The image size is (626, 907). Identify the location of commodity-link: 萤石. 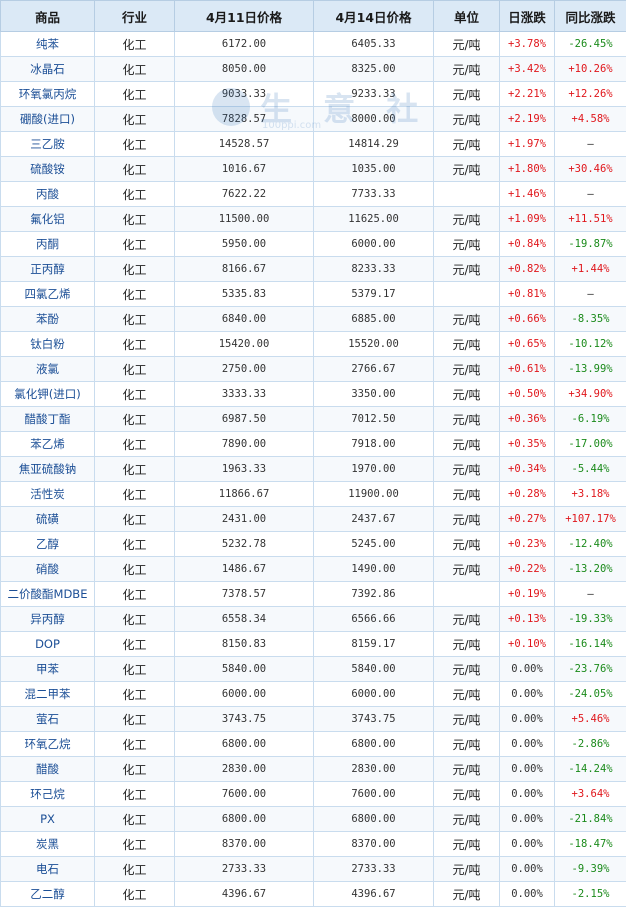
(48, 719).